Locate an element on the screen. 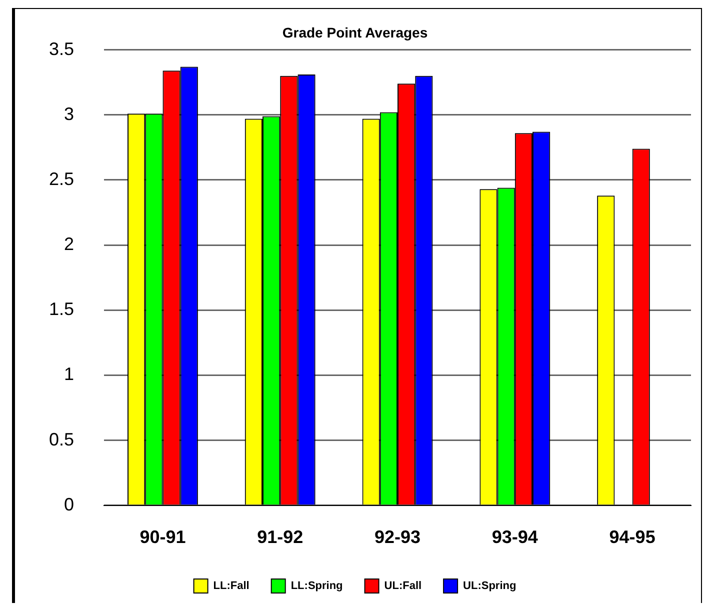  legend-label: UL:Fall is located at coordinates (403, 586).